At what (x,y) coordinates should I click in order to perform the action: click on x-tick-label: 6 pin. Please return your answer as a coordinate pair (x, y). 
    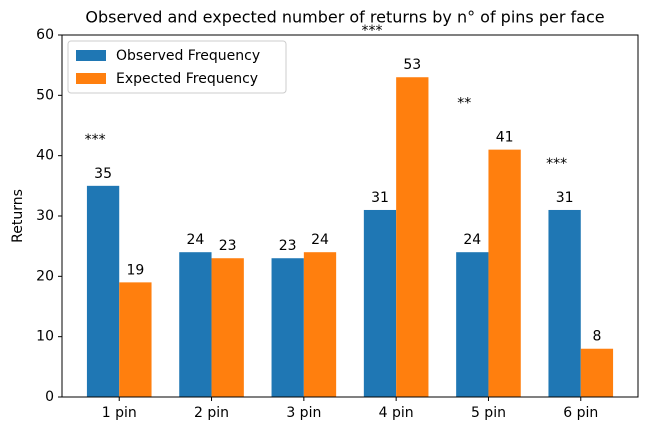
    Looking at the image, I should click on (580, 413).